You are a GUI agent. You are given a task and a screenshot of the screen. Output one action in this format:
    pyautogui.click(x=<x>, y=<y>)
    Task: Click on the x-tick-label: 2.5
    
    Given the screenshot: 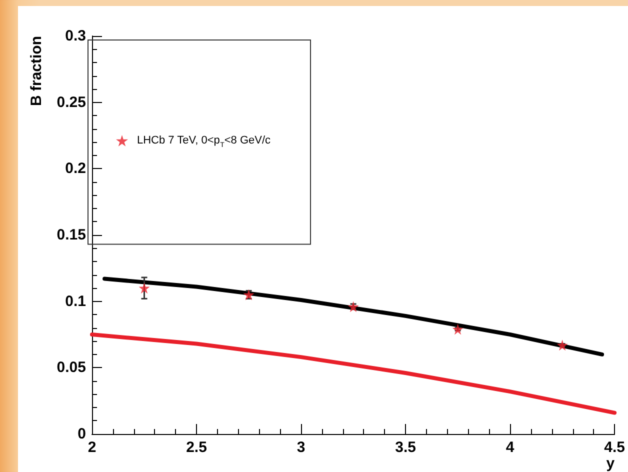 What is the action you would take?
    pyautogui.click(x=196, y=447)
    